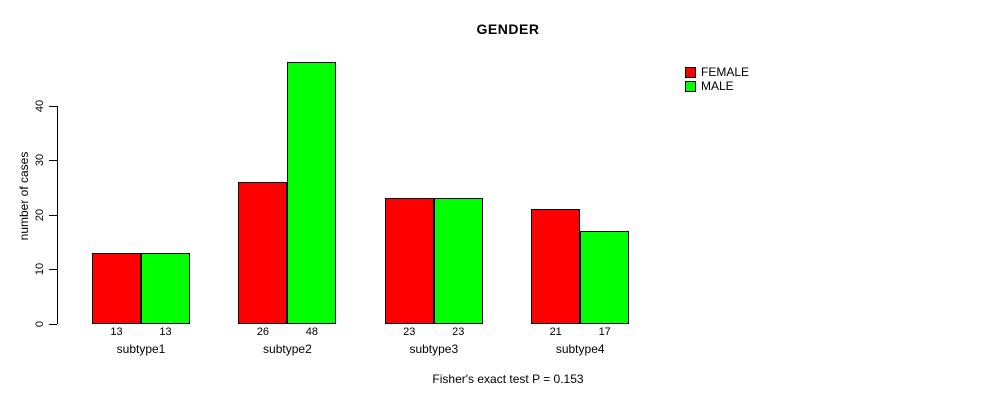 The image size is (990, 400). Describe the element at coordinates (312, 332) in the screenshot. I see `bar-value-label-male-subtype2: 48` at that location.